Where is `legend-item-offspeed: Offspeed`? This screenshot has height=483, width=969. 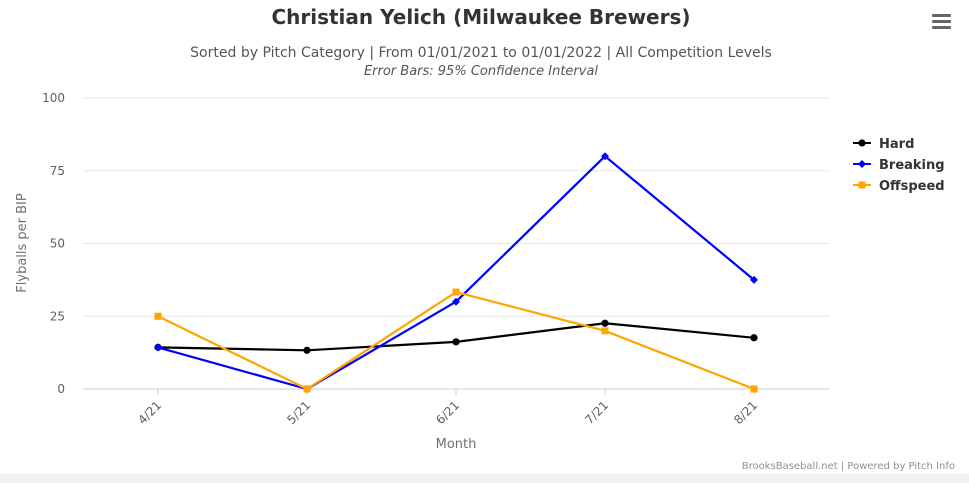
legend-item-offspeed: Offspeed is located at coordinates (899, 186).